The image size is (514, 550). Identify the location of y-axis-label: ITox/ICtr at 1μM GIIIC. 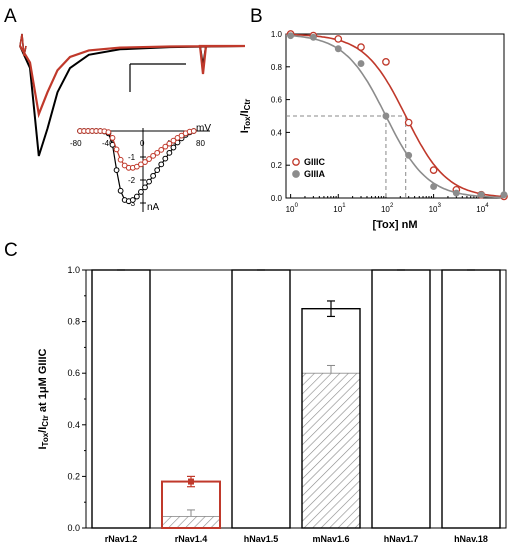
(43, 398).